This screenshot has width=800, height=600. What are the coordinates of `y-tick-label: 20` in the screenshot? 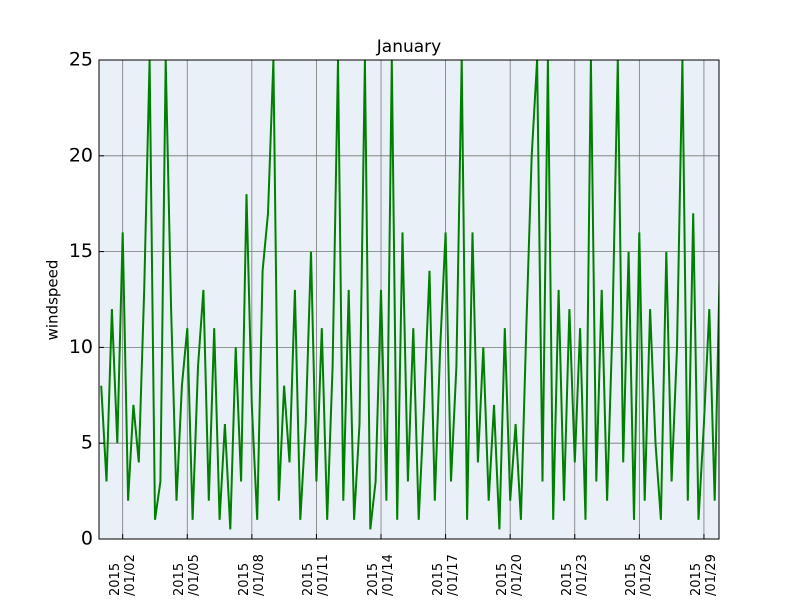 It's located at (81, 155).